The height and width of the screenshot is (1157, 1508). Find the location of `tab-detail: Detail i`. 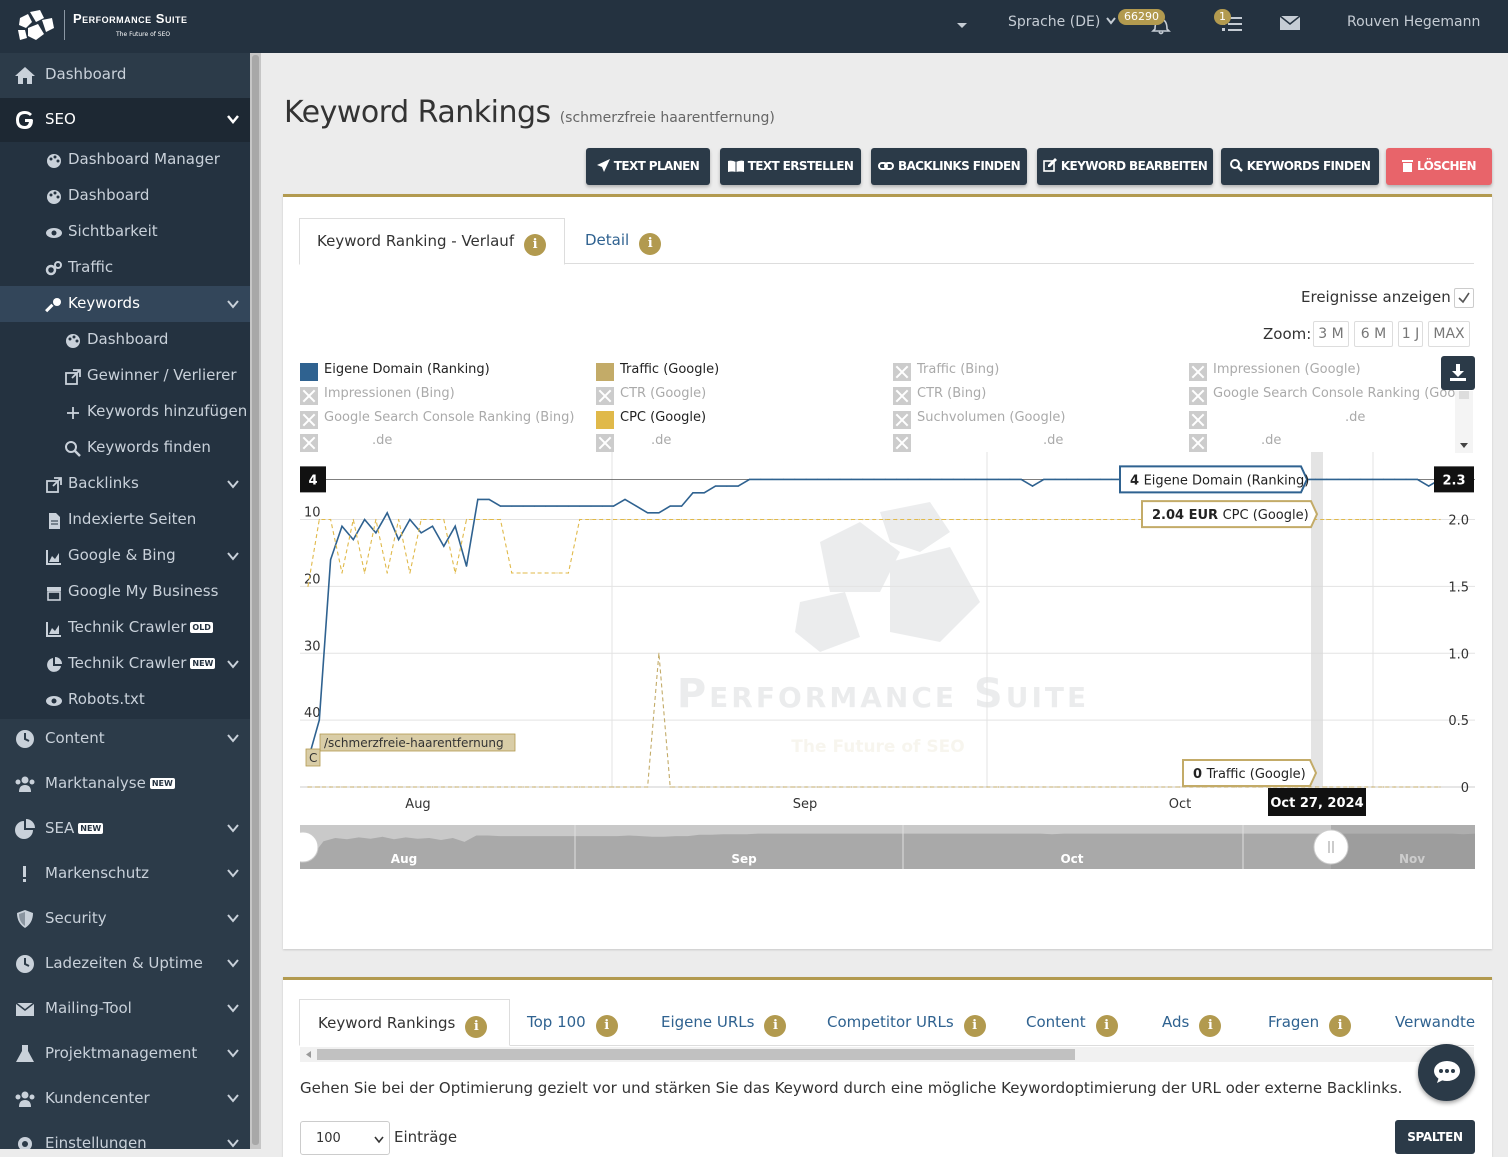

tab-detail: Detail i is located at coordinates (623, 243).